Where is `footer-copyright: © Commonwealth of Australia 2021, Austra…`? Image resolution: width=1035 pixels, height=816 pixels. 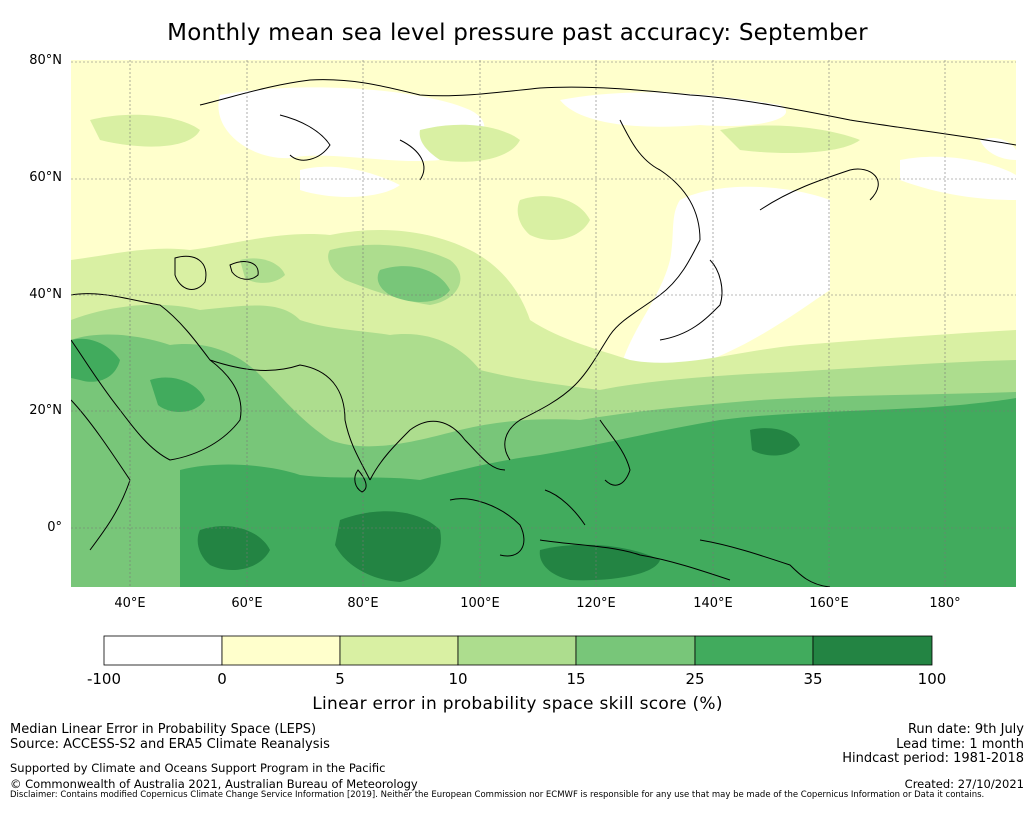
footer-copyright: © Commonwealth of Australia 2021, Austra… is located at coordinates (214, 784).